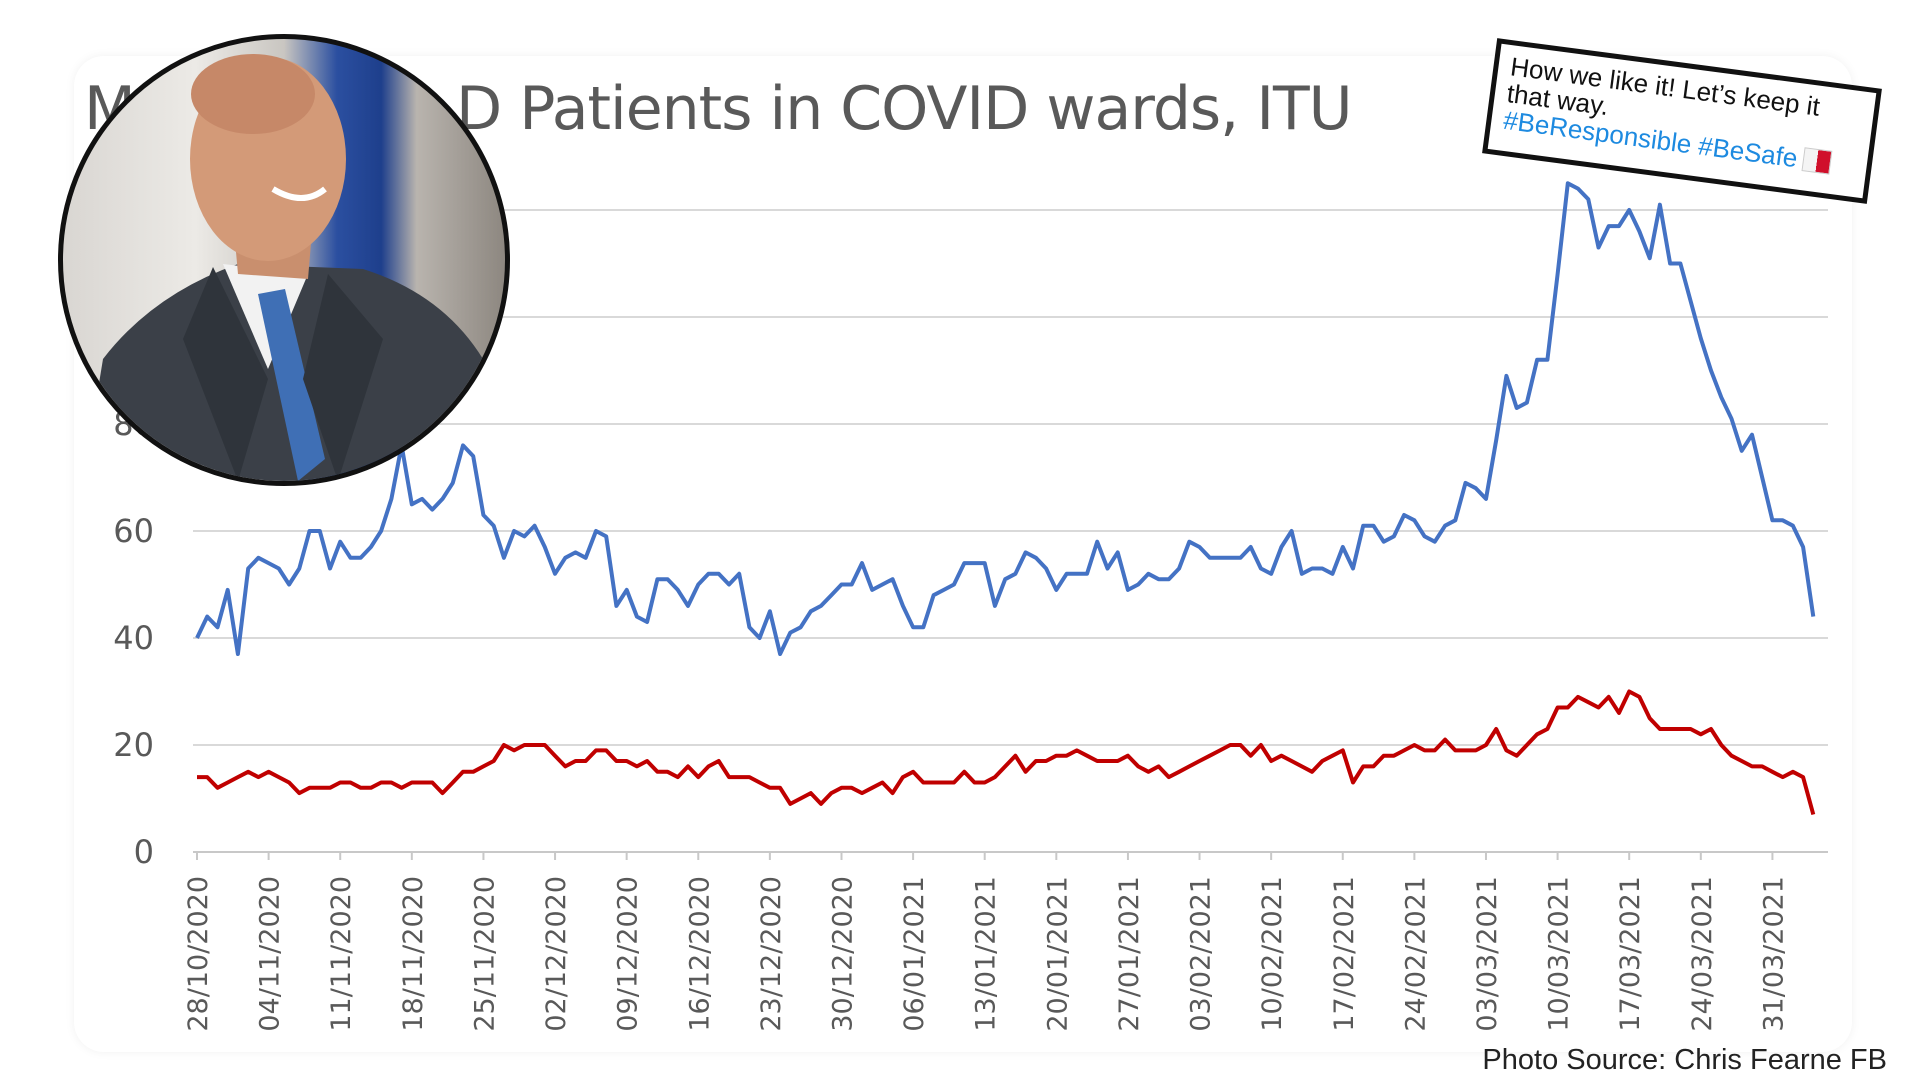 Image resolution: width=1920 pixels, height=1080 pixels. I want to click on series-line-red, so click(1006, 752).